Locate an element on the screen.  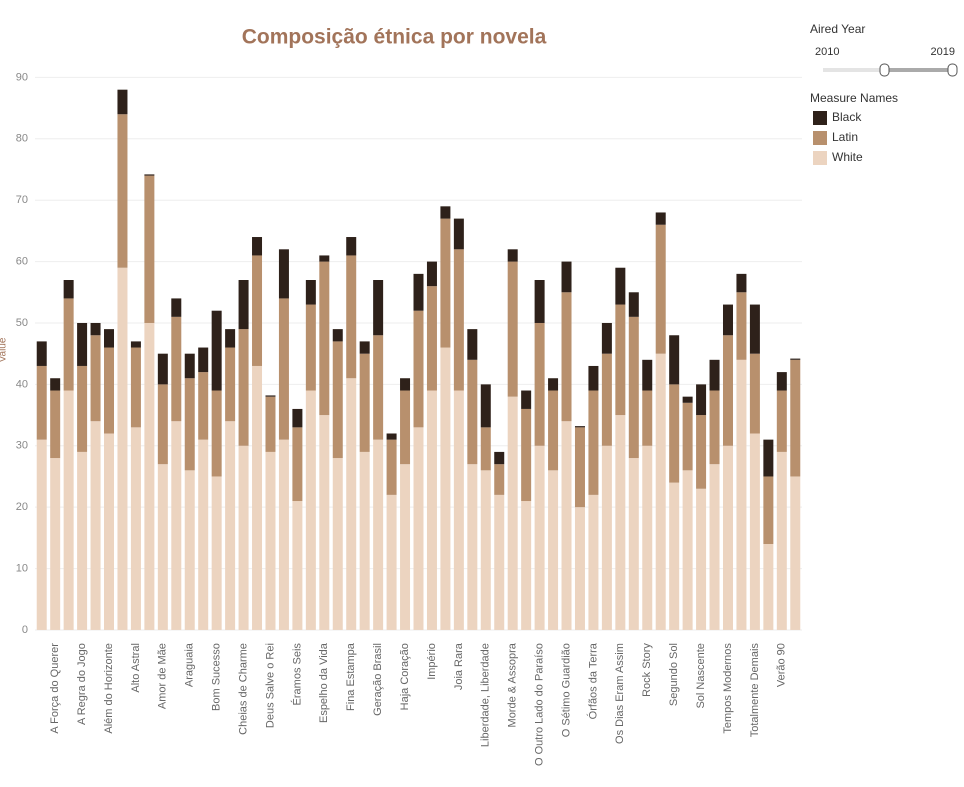
x-tick-label: Joia Rara is located at coordinates (459, 666).